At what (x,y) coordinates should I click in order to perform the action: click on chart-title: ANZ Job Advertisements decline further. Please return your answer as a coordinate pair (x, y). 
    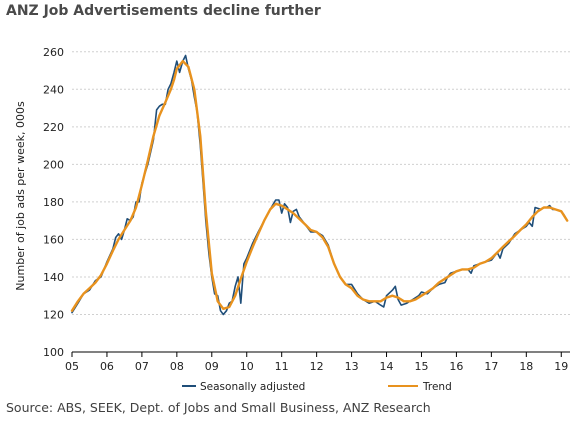
    Looking at the image, I should click on (163, 11).